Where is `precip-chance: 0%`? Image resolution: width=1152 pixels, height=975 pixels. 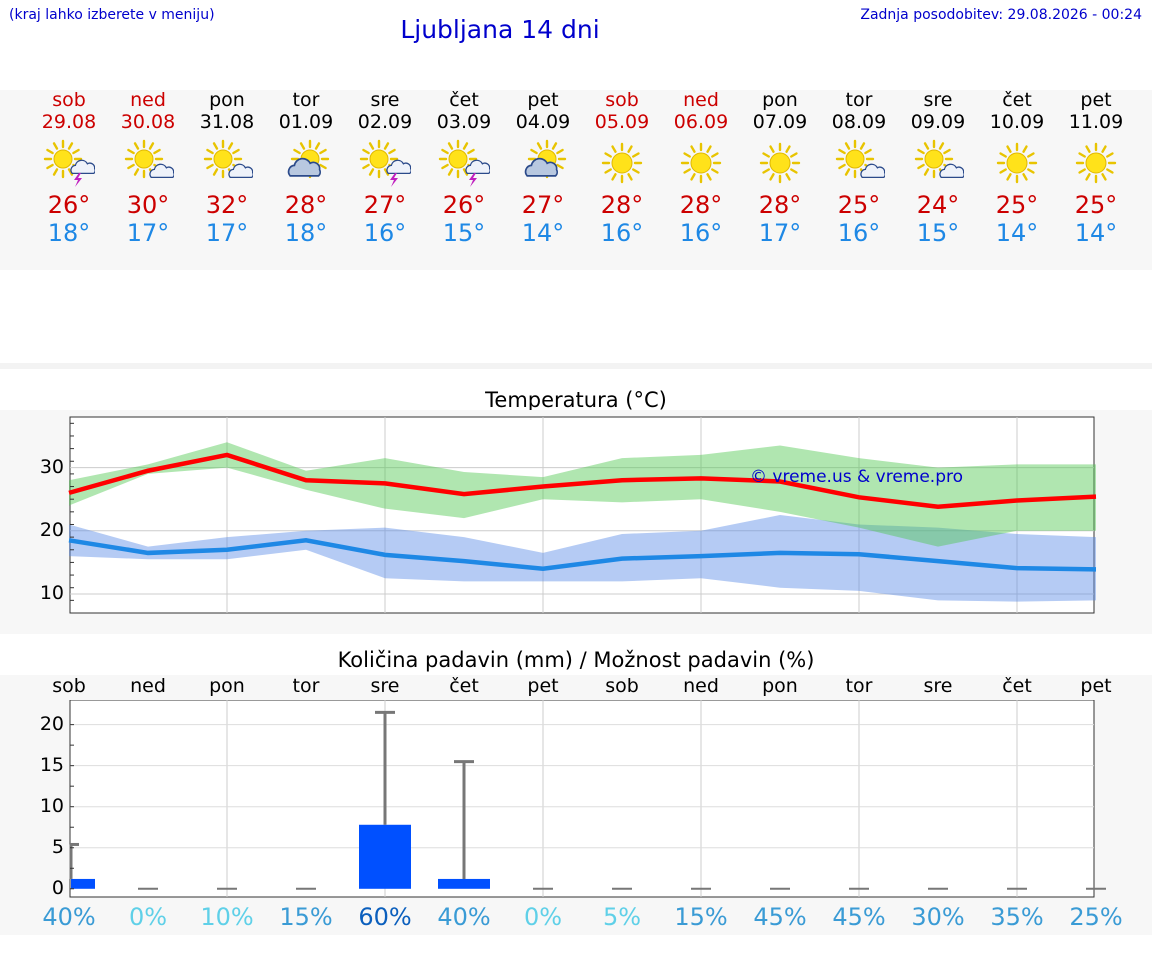 precip-chance: 0% is located at coordinates (148, 917).